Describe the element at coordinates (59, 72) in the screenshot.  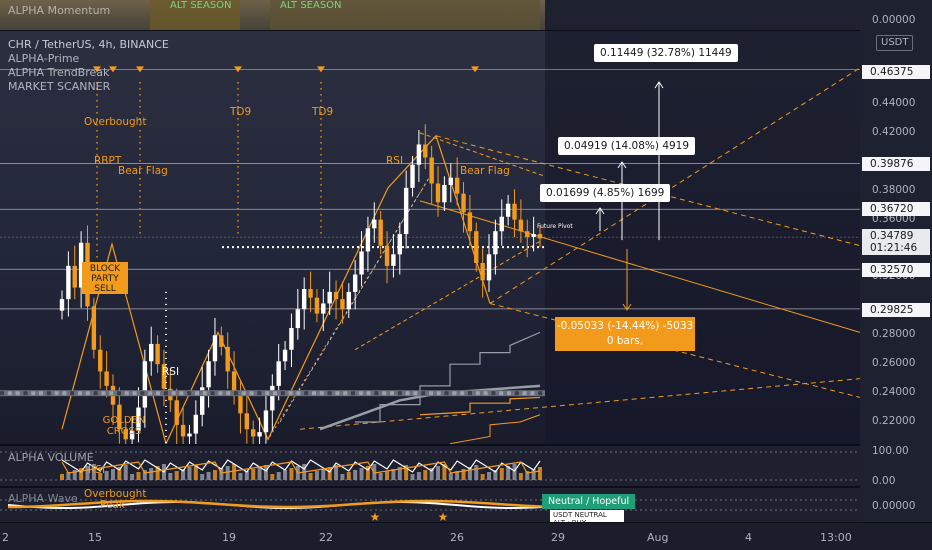
I see `indicator-trendbreak: ALPHA TrendBreak` at that location.